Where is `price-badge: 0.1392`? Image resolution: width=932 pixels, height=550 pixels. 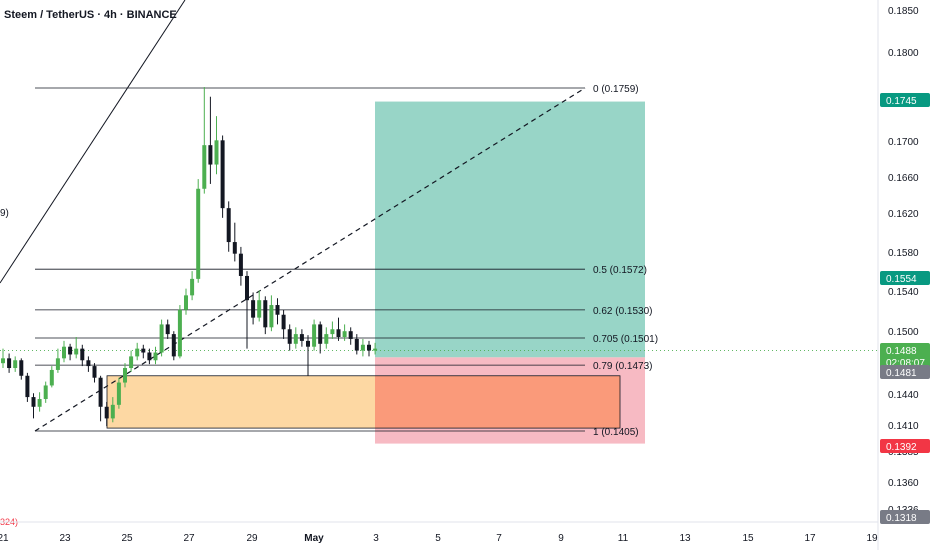 price-badge: 0.1392 is located at coordinates (905, 446).